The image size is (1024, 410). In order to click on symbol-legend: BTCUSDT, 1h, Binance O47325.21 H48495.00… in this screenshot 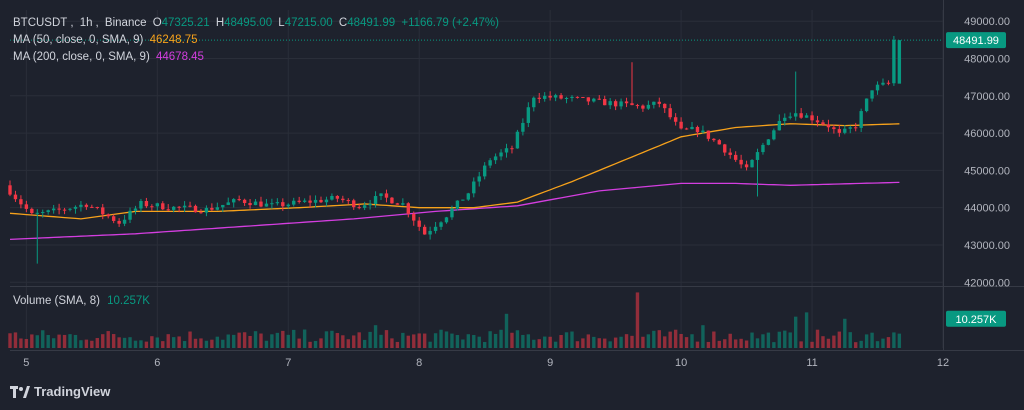, I will do `click(256, 23)`.